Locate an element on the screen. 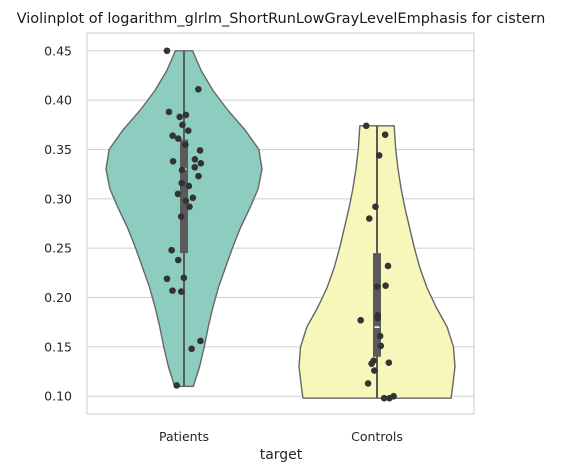 This screenshot has height=473, width=561. y-tick-label: 0.30 is located at coordinates (58, 198).